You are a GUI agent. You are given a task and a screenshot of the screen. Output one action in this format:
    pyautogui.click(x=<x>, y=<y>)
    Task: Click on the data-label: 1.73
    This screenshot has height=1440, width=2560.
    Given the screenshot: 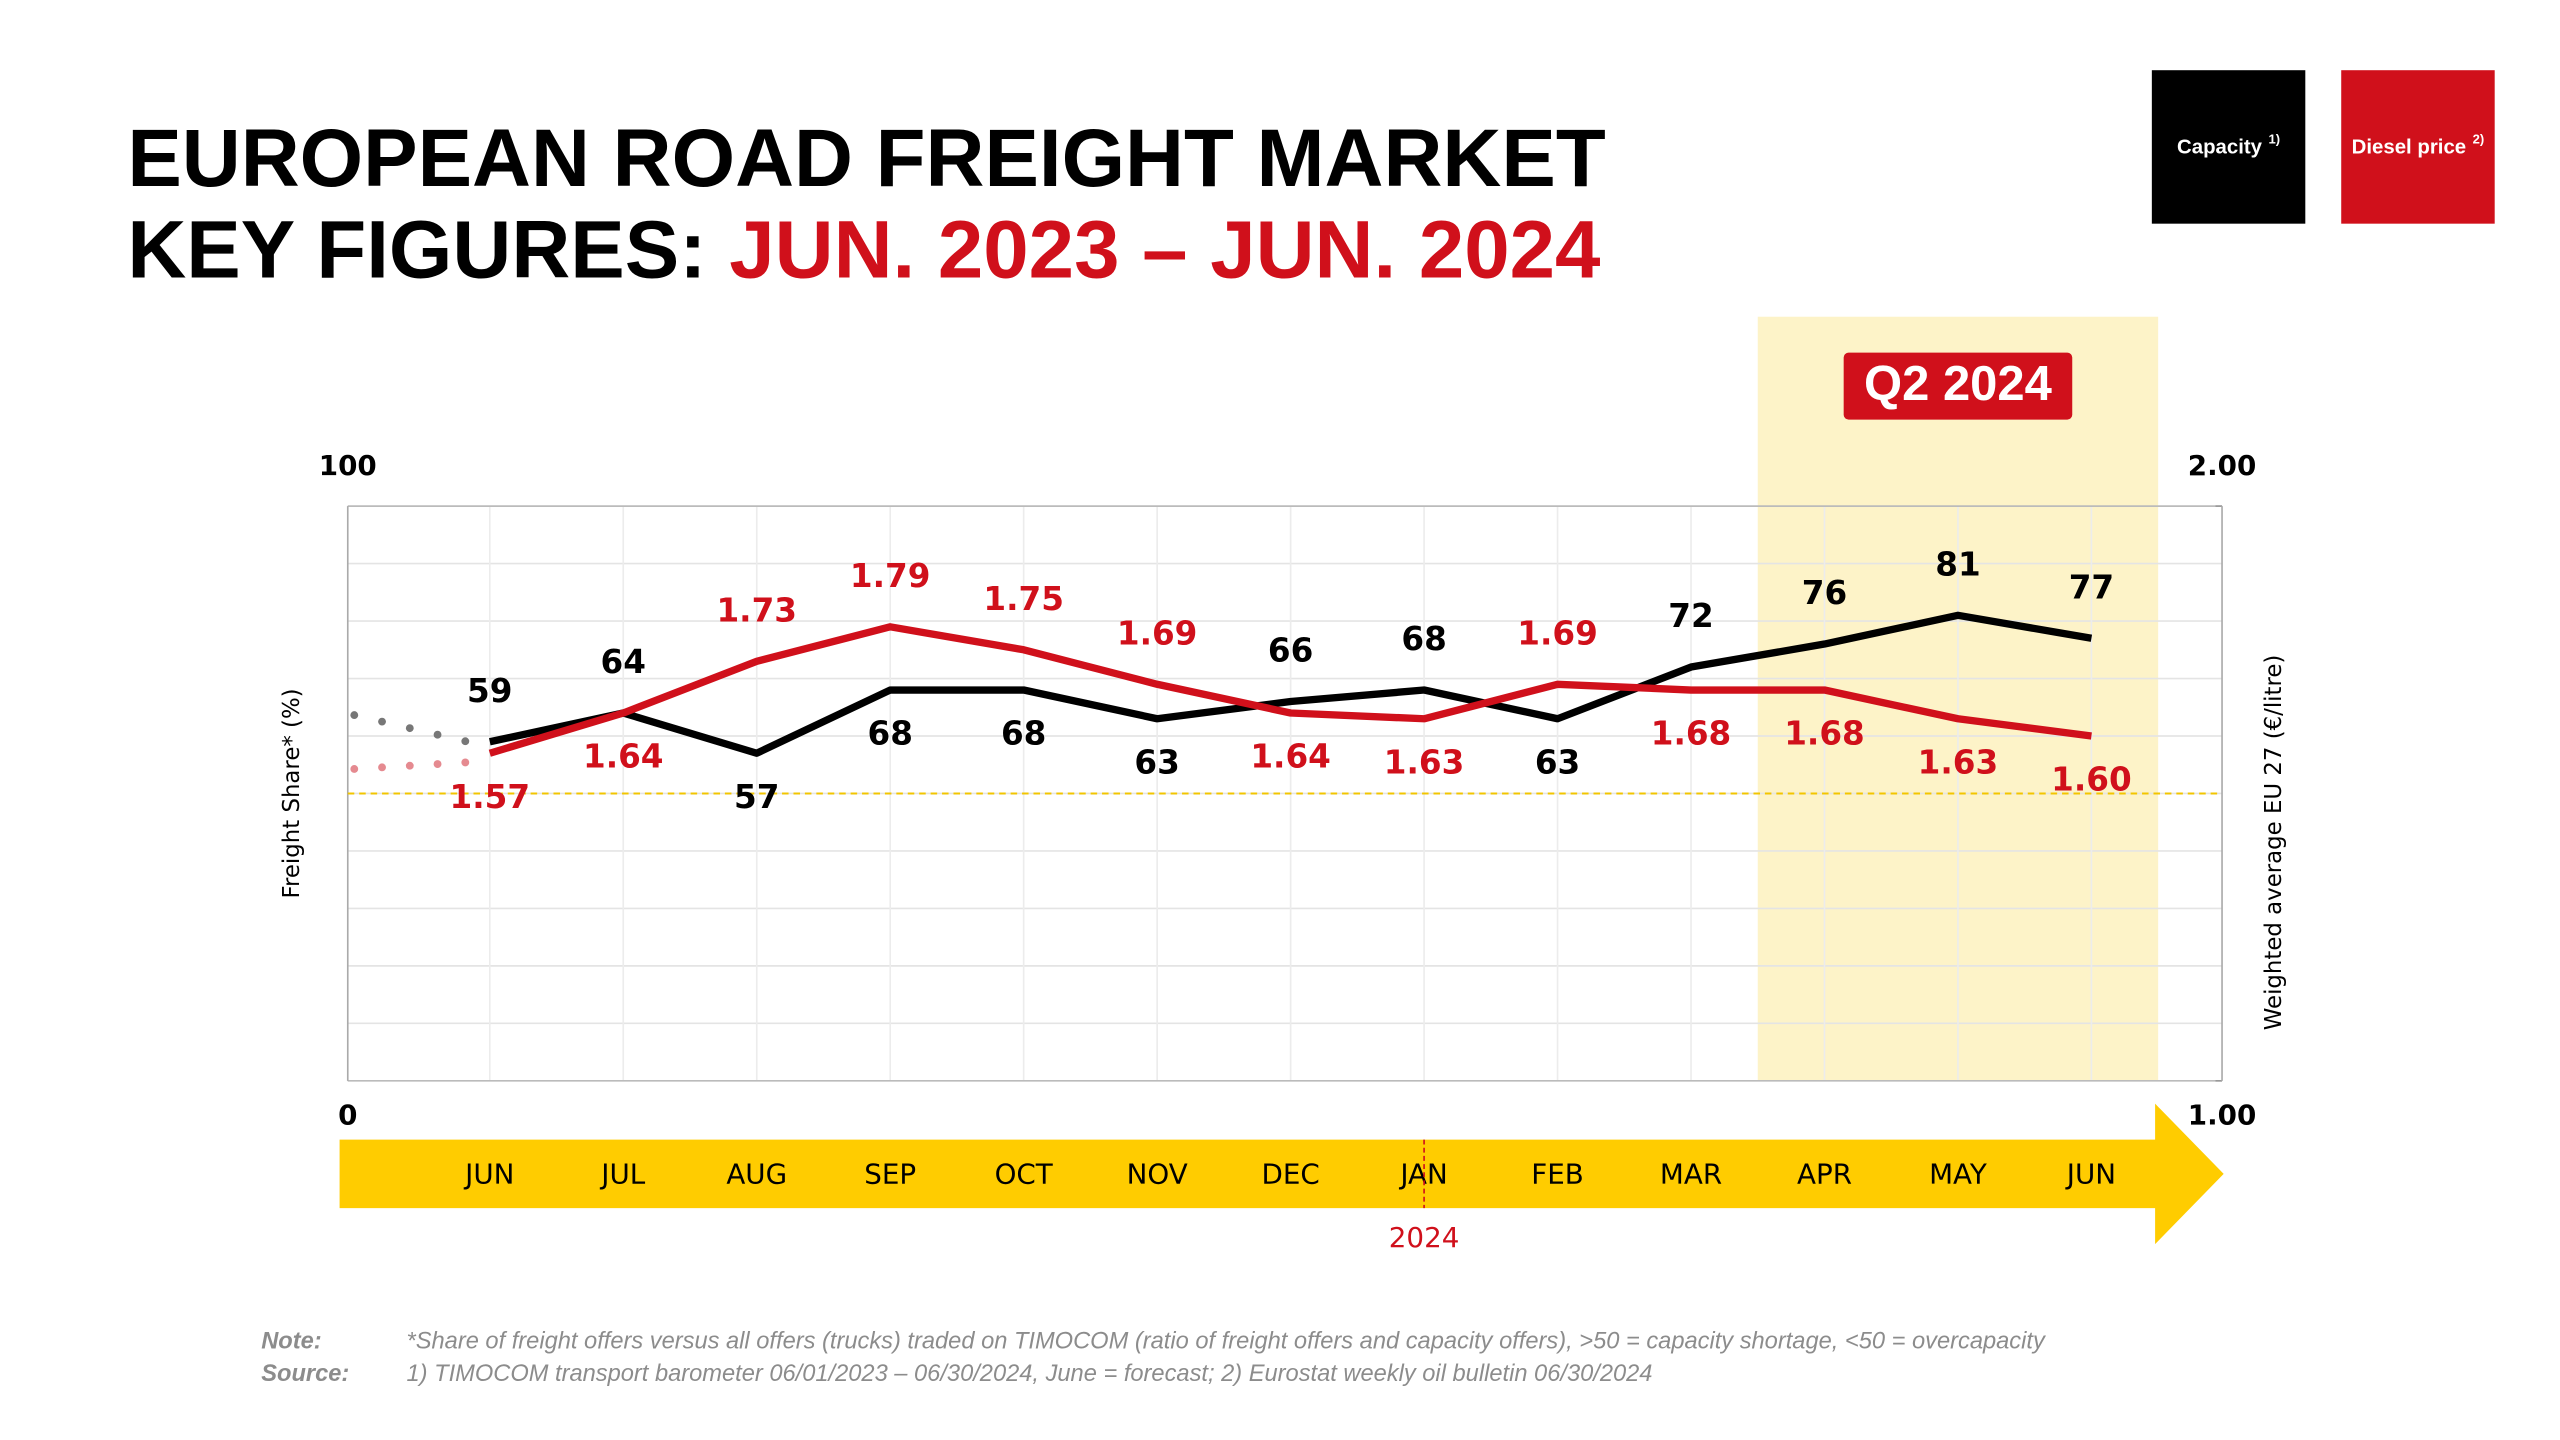 What is the action you would take?
    pyautogui.click(x=756, y=610)
    